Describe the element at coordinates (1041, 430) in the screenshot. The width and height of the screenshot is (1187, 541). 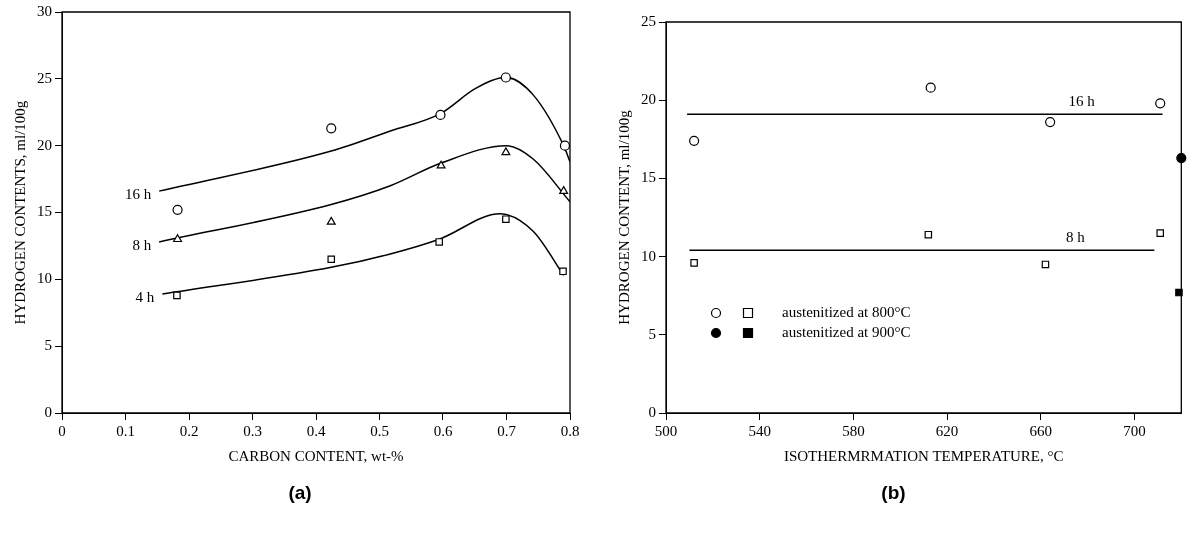
I see `x-tick-label: 660` at that location.